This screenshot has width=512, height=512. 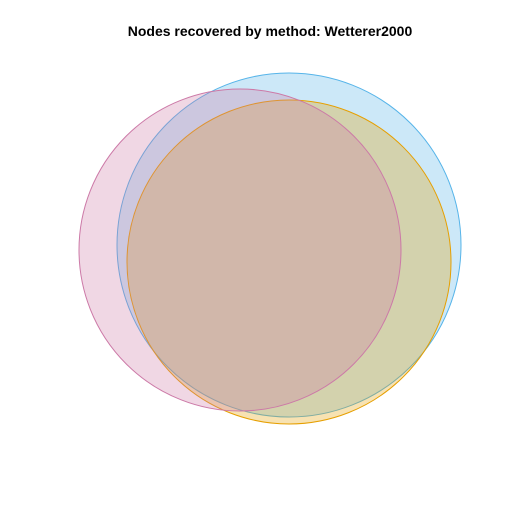 I want to click on chart-title: Nodes recovered by method: Wetterer2000, so click(x=270, y=31).